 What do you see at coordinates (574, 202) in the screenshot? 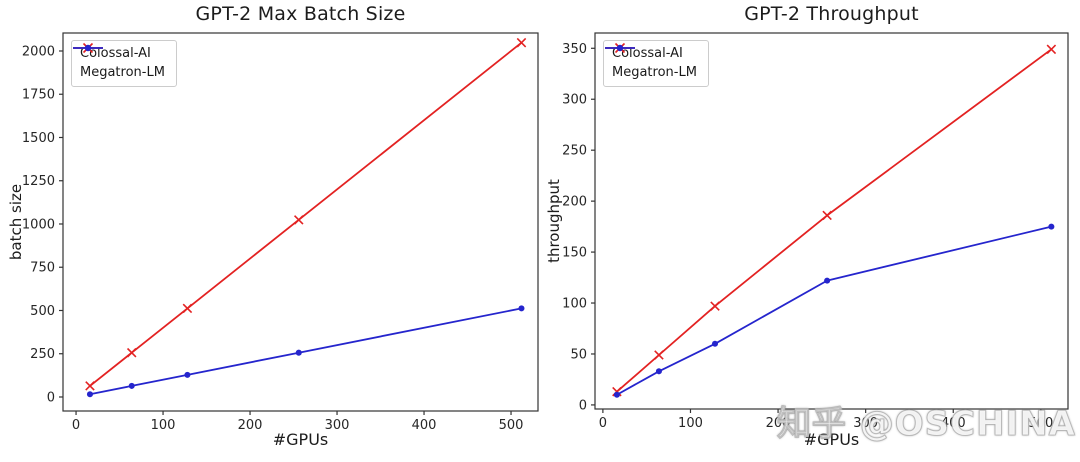
I see `y-tick-label: 200` at bounding box center [574, 202].